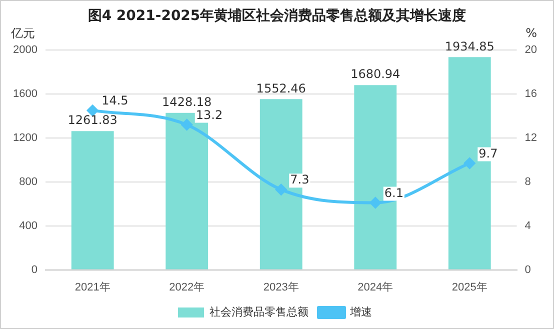  Describe the element at coordinates (531, 33) in the screenshot. I see `y2-axis-title: %` at that location.